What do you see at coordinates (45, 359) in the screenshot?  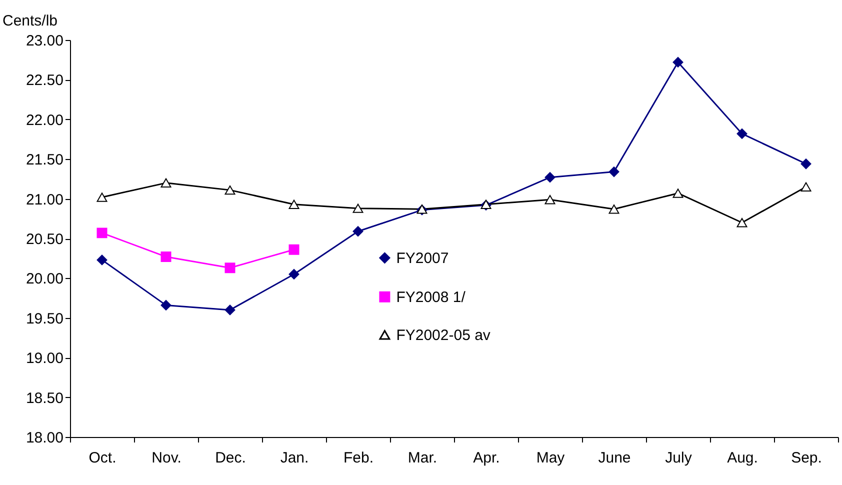 I see `y-tick-label: 19.00` at bounding box center [45, 359].